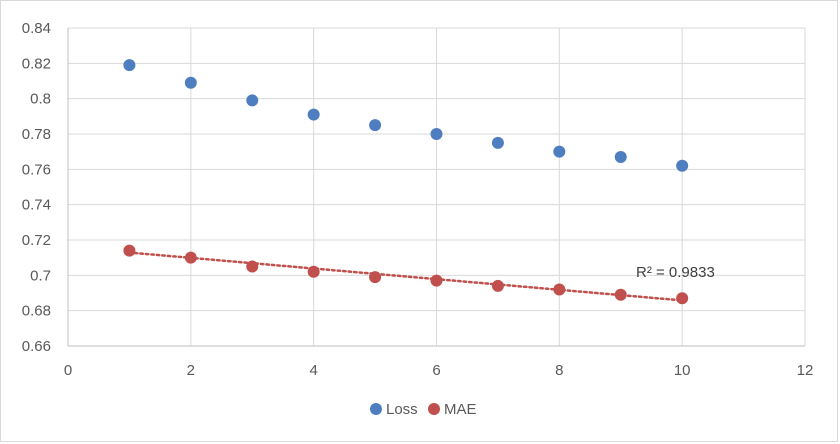 The height and width of the screenshot is (444, 840). Describe the element at coordinates (36, 169) in the screenshot. I see `y-tick-label: 0.76` at that location.